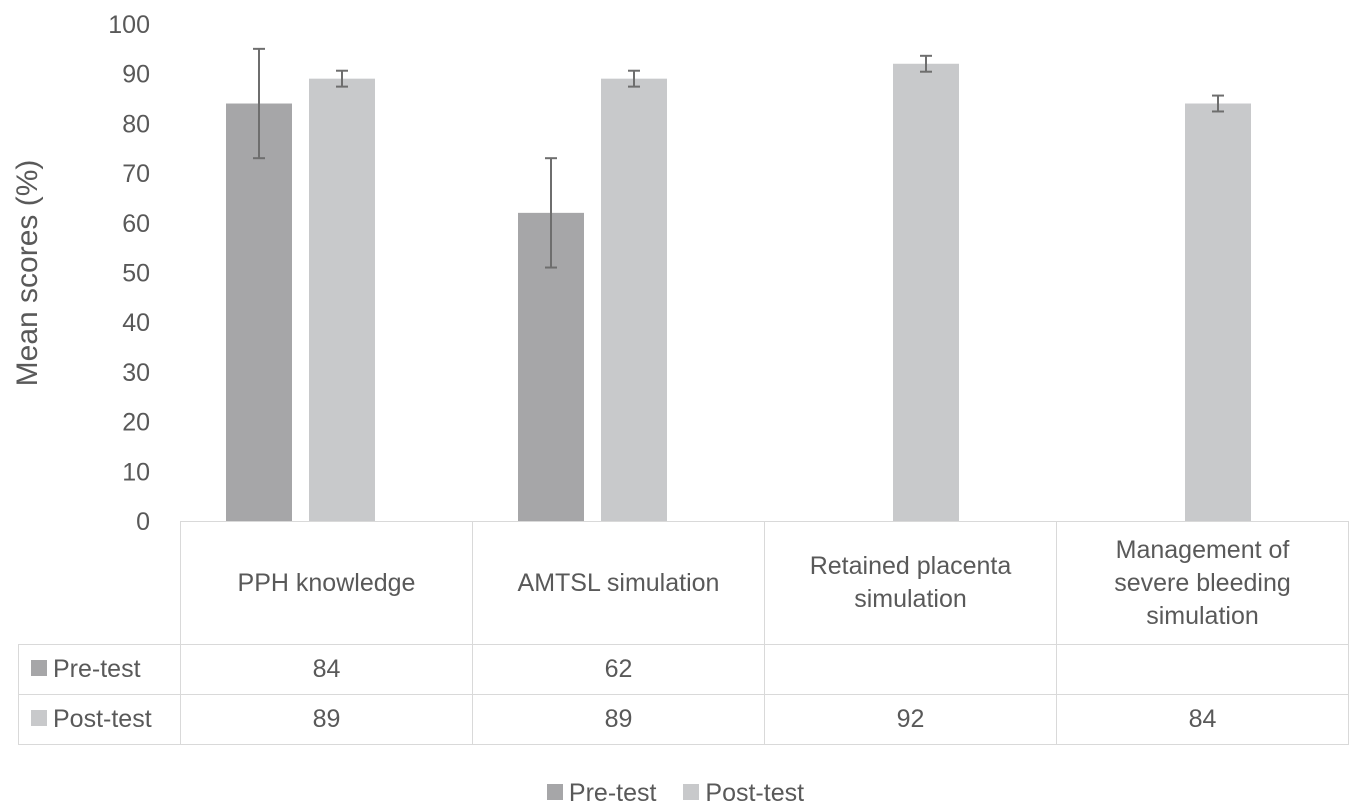 The width and height of the screenshot is (1351, 808). What do you see at coordinates (1202, 583) in the screenshot?
I see `category-label: Management of severe bleeding simulation` at bounding box center [1202, 583].